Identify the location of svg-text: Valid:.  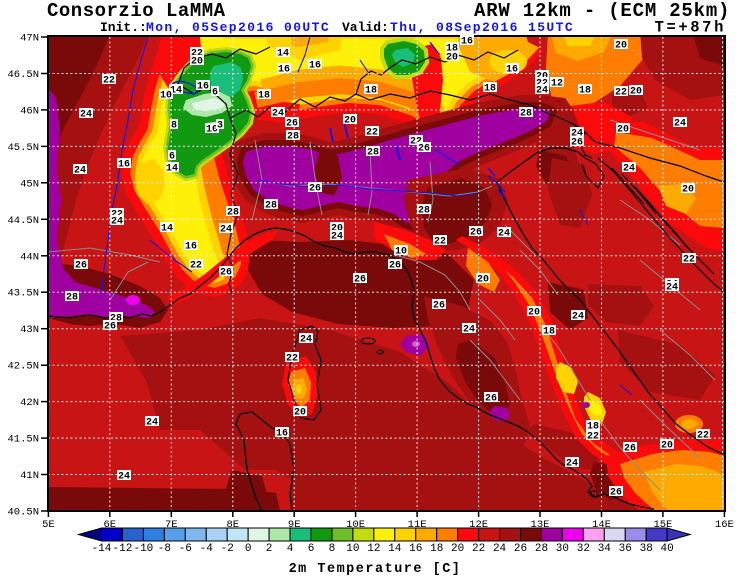
(365, 27).